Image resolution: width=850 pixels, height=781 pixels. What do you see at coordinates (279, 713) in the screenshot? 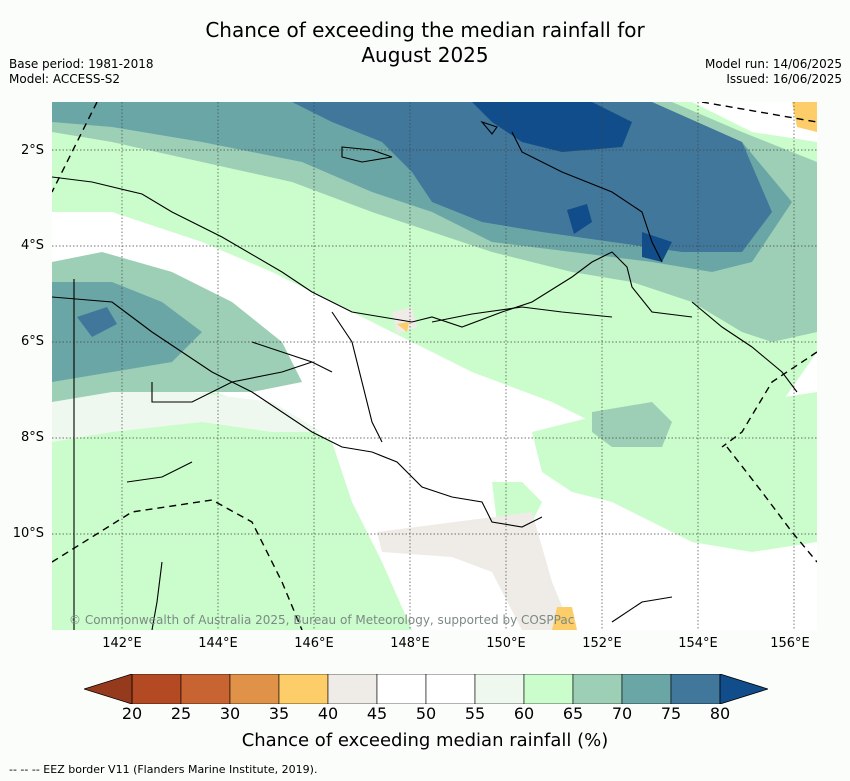
I see `colorbar-tick-label: 35` at bounding box center [279, 713].